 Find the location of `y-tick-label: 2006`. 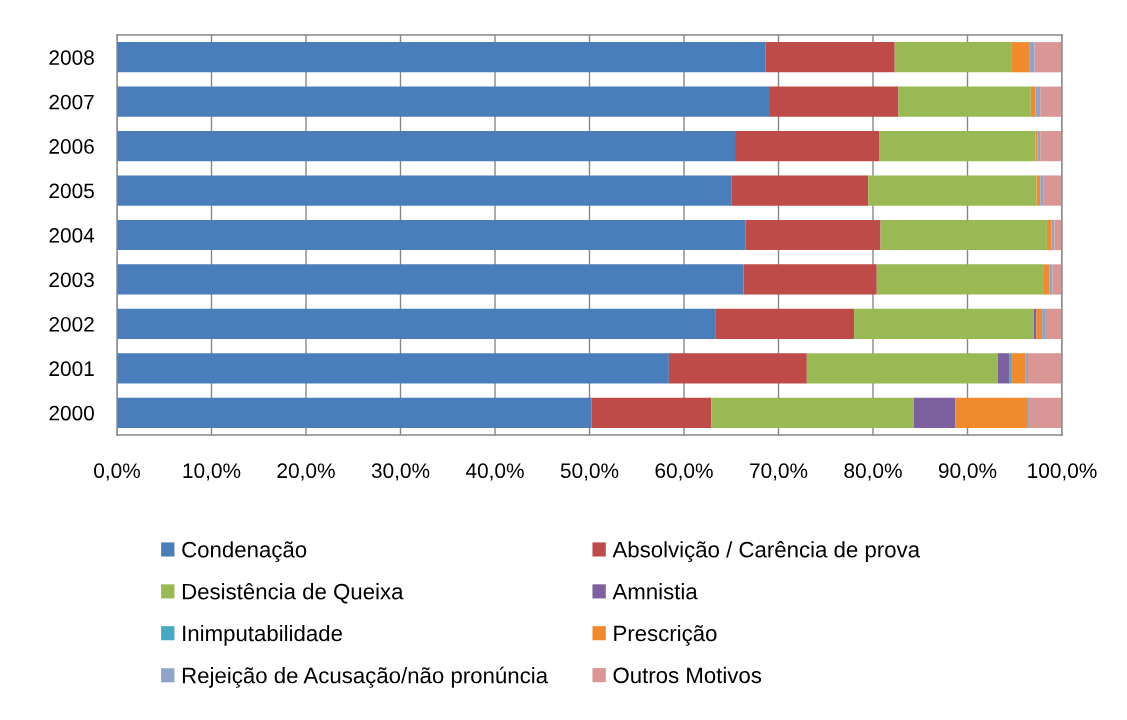

y-tick-label: 2006 is located at coordinates (71, 146).